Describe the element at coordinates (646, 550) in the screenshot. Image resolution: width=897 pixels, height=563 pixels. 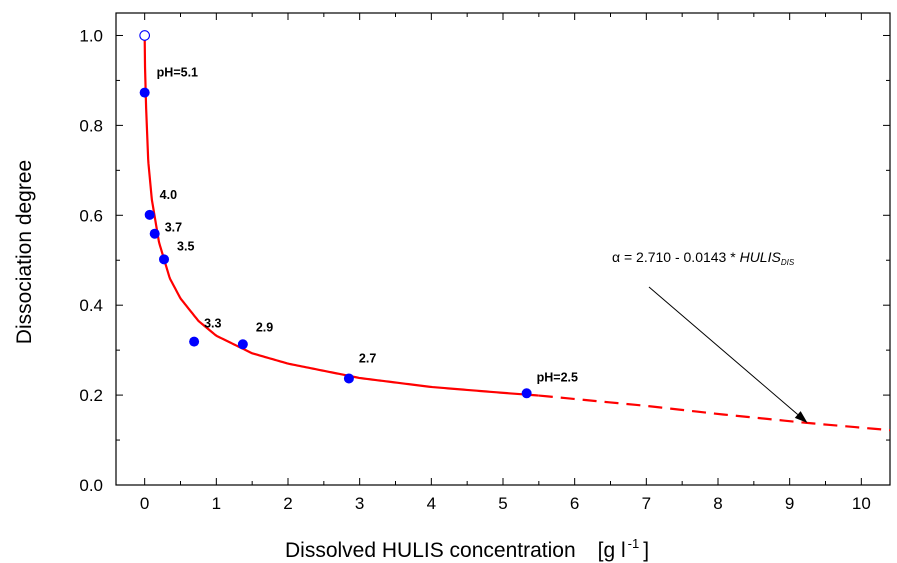
I see `x-axis-title-unit-close: ]` at that location.